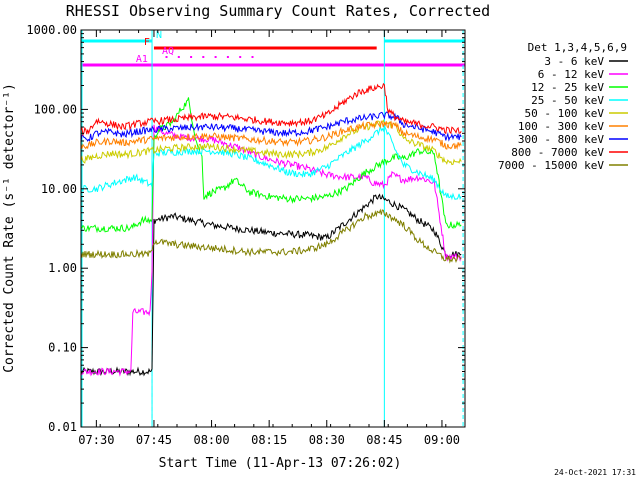 The image size is (640, 480). Describe the element at coordinates (561, 126) in the screenshot. I see `legend-label: 100 - 300 keV` at that location.